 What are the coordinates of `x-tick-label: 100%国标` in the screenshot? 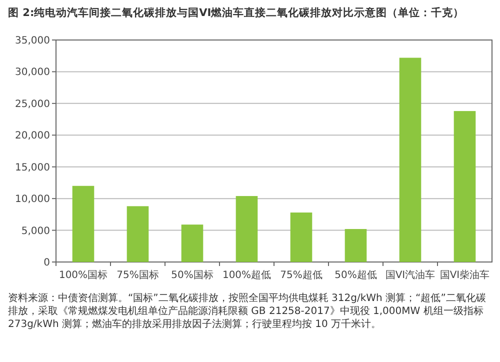 It's located at (83, 275).